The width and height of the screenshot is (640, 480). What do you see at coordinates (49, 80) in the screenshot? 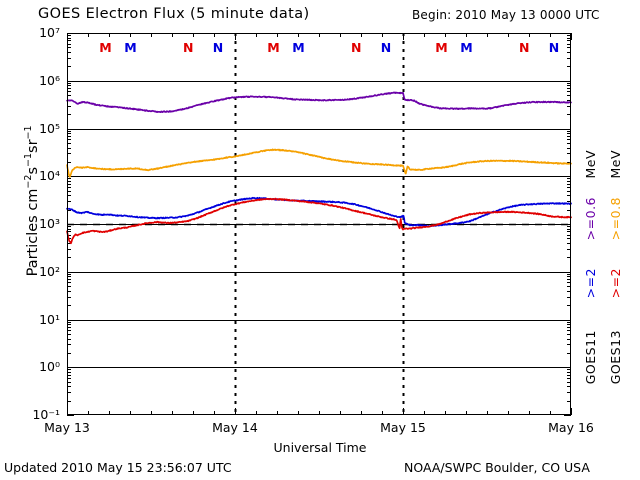
I see `y-tick-label: 10⁶` at bounding box center [49, 80].